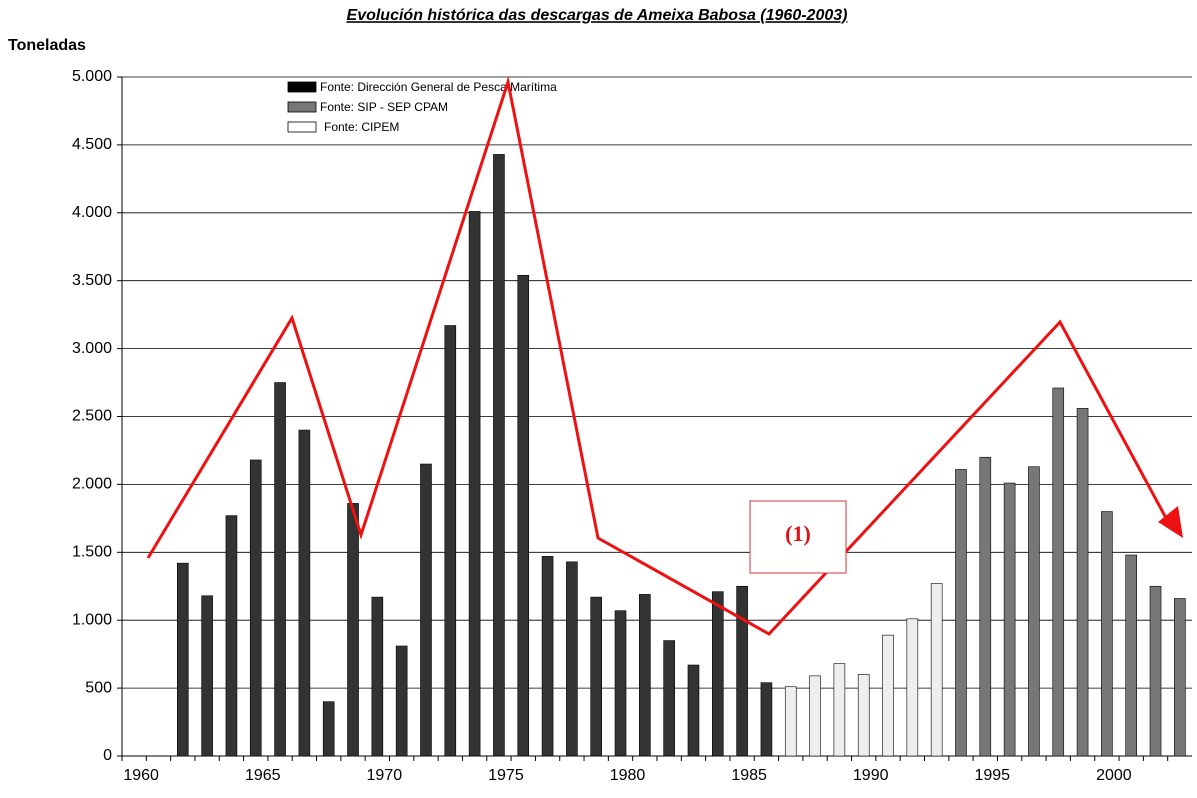  Describe the element at coordinates (798, 533) in the screenshot. I see `annotation-text: (1)` at that location.